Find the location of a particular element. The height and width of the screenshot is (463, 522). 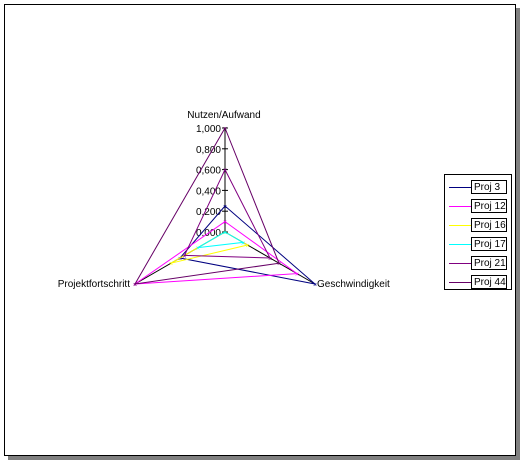

legend-item-proj-12: Proj 12 is located at coordinates (478, 206).